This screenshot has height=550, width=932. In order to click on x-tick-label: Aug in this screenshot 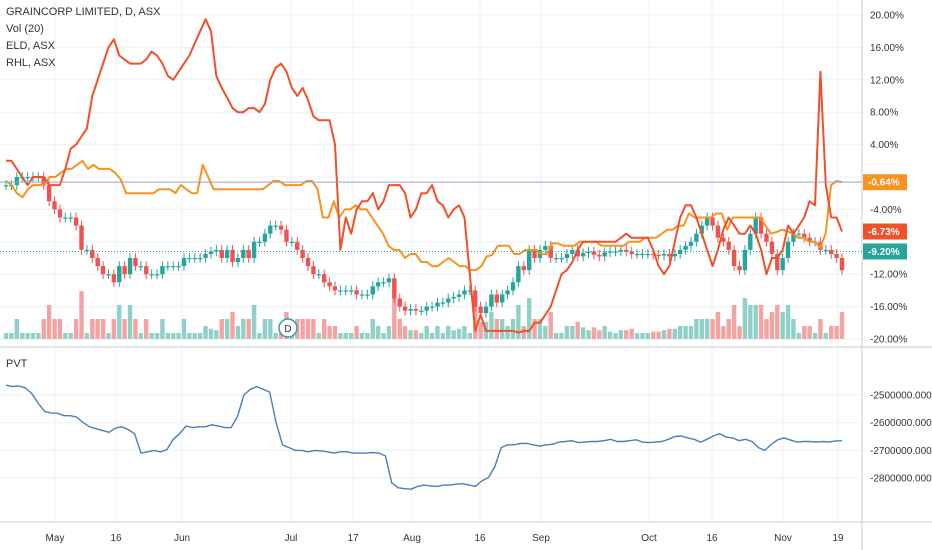, I will do `click(412, 538)`.